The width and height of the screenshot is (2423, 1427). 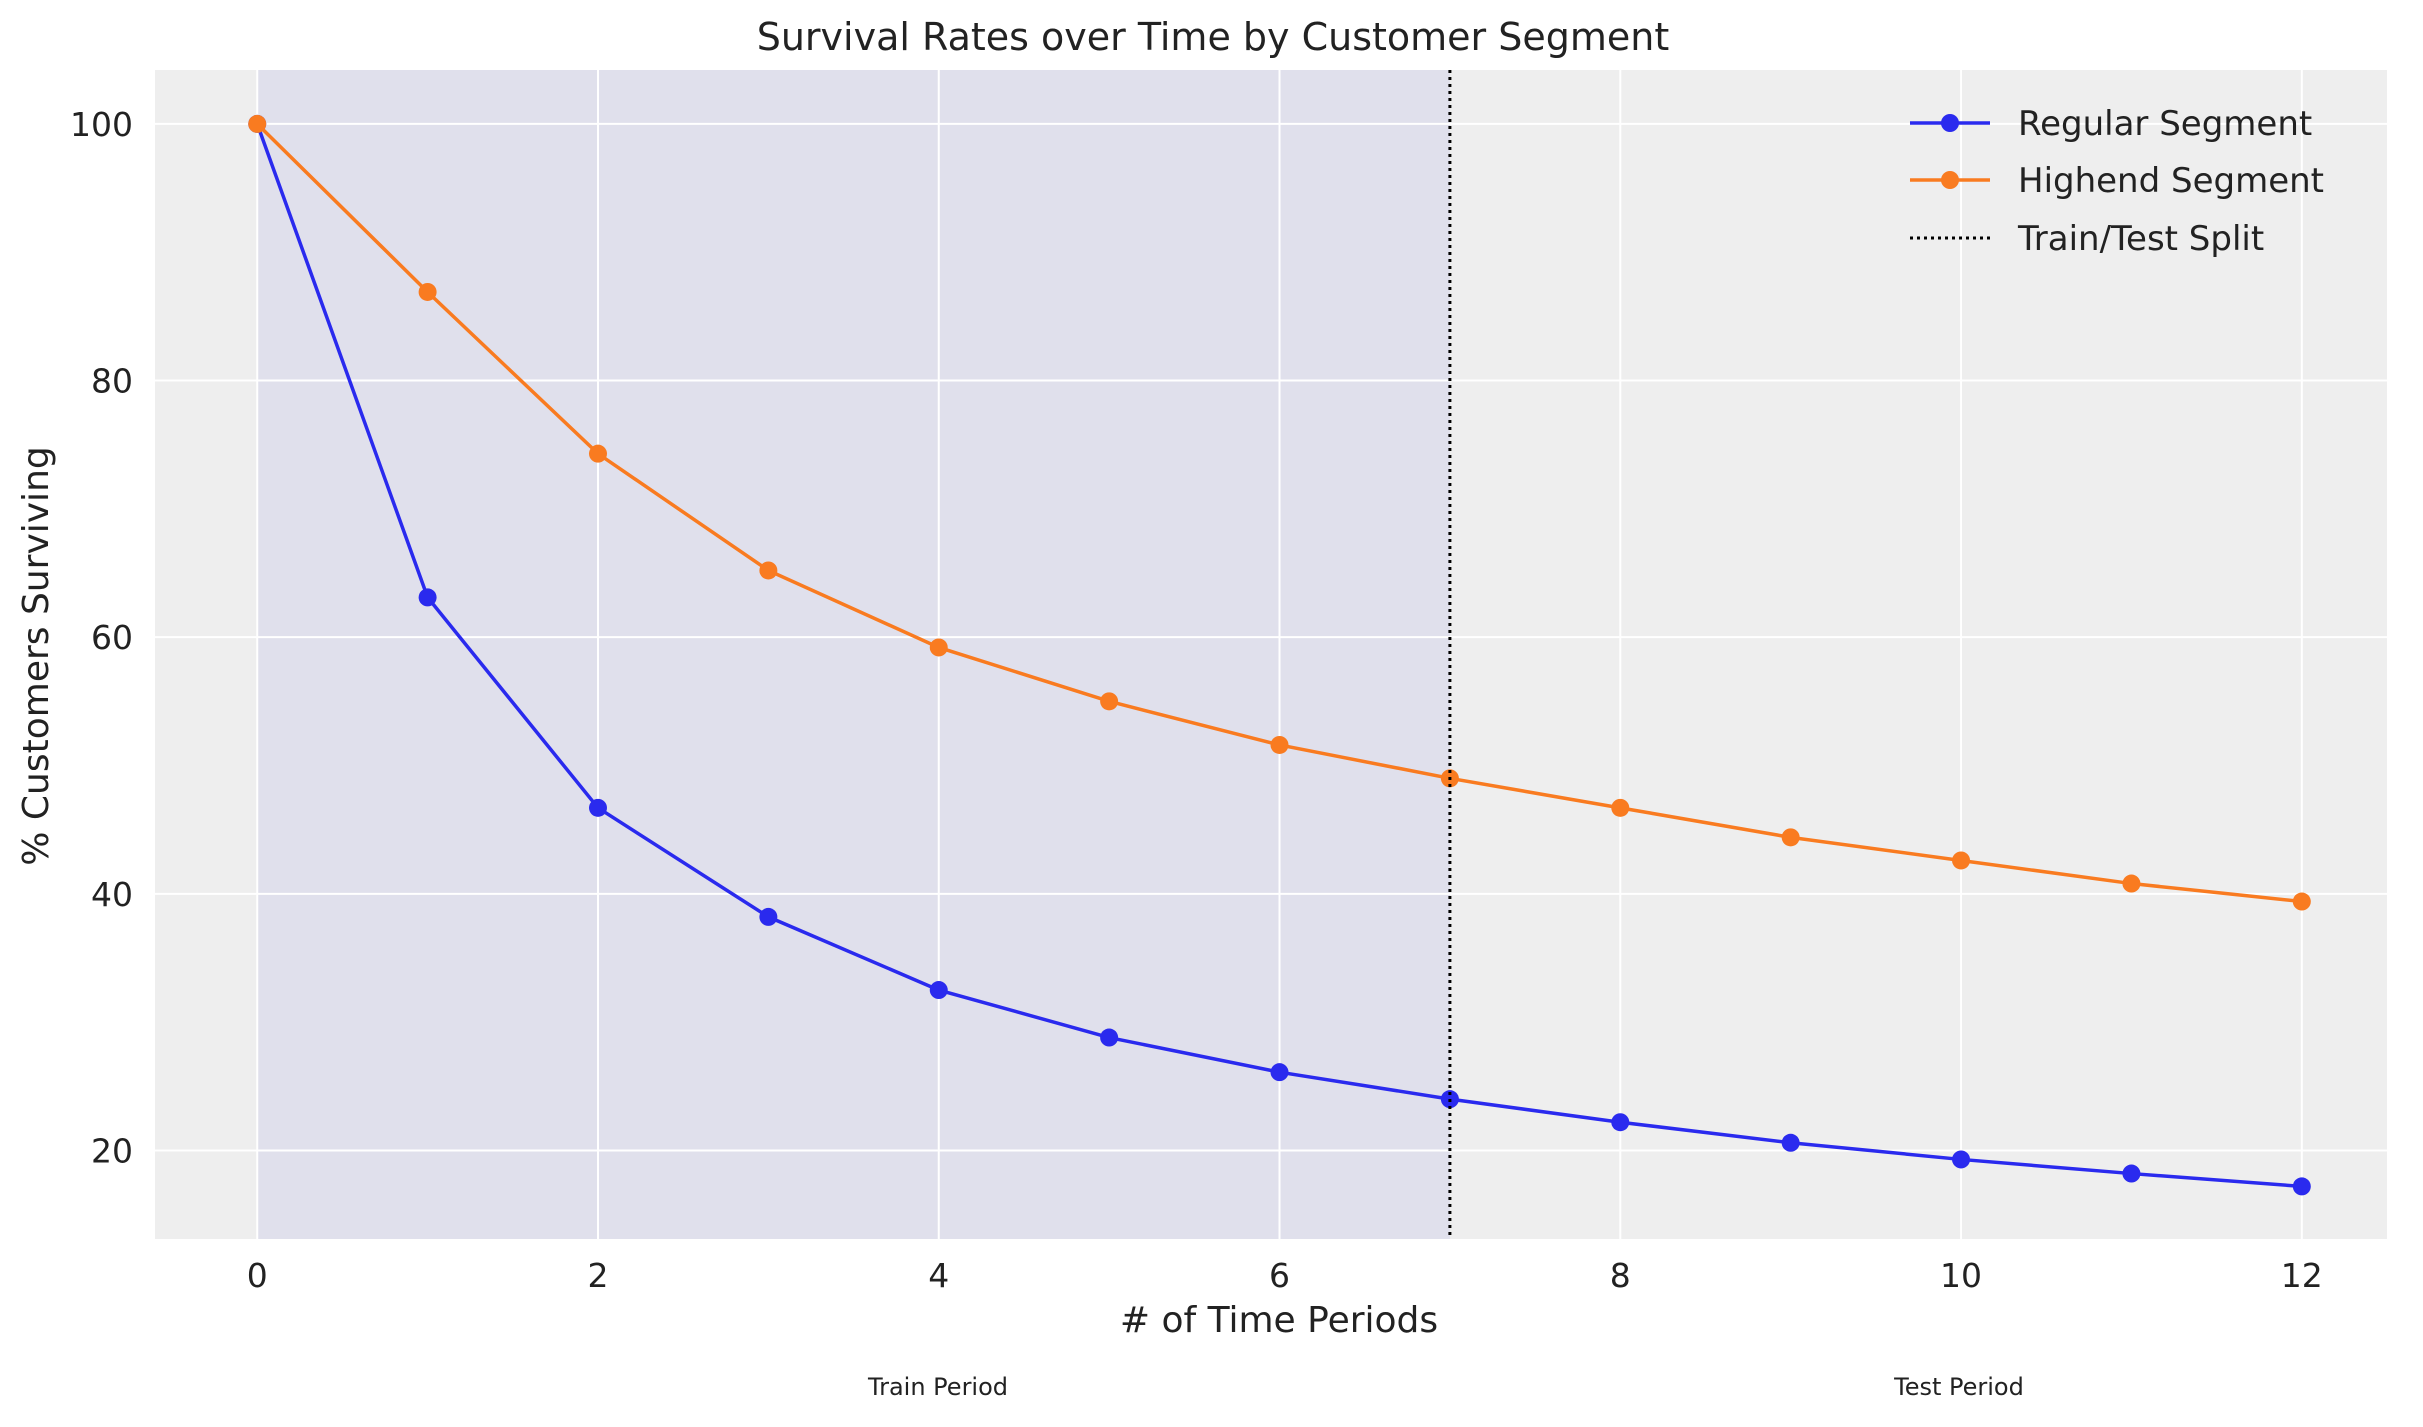 I want to click on x-tick-label: 8, so click(x=1620, y=1275).